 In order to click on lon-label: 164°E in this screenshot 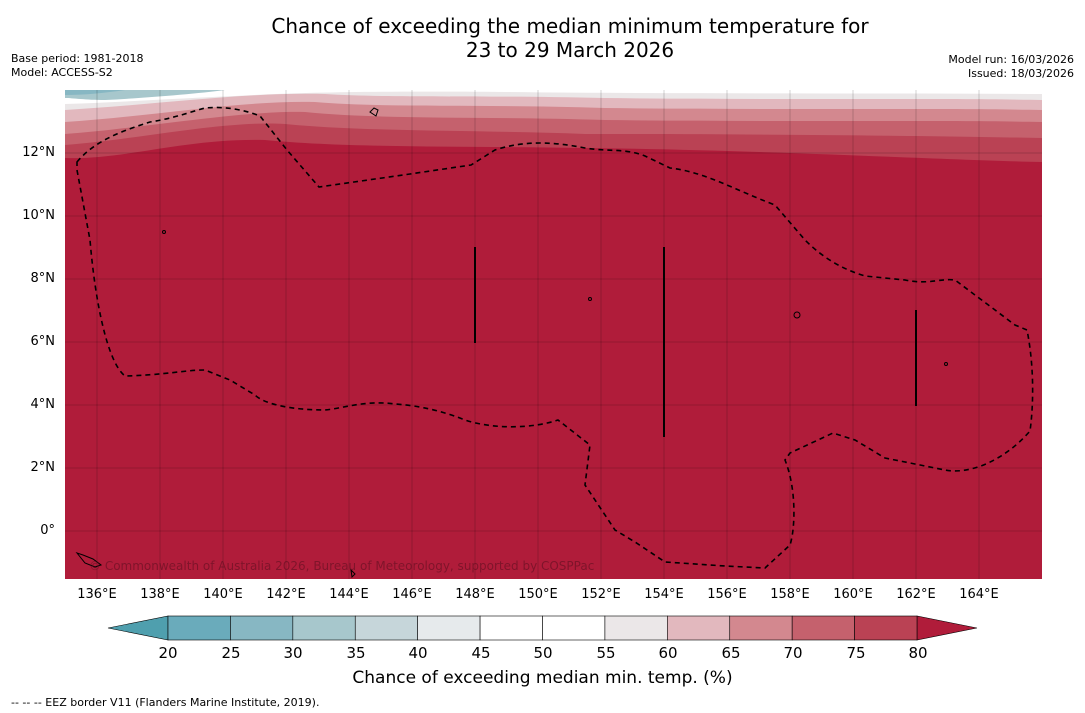, I will do `click(979, 594)`.